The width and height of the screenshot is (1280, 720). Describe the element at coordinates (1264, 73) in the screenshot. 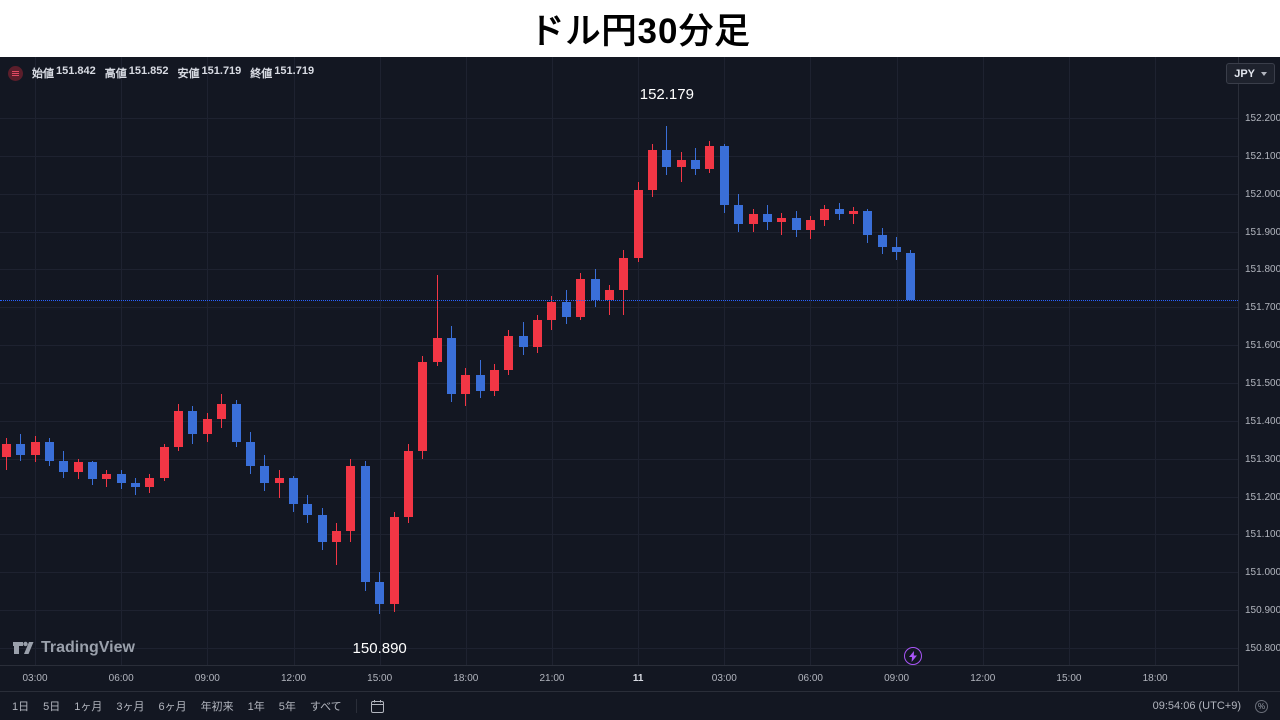

I see `chevron-down-icon` at that location.